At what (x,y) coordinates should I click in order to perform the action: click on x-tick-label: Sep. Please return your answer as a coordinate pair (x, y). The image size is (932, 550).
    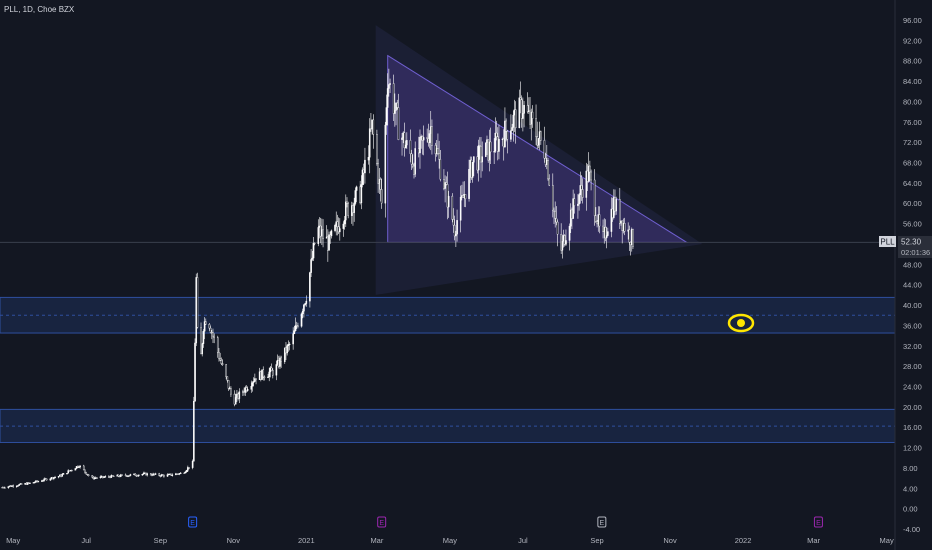
    Looking at the image, I should click on (596, 540).